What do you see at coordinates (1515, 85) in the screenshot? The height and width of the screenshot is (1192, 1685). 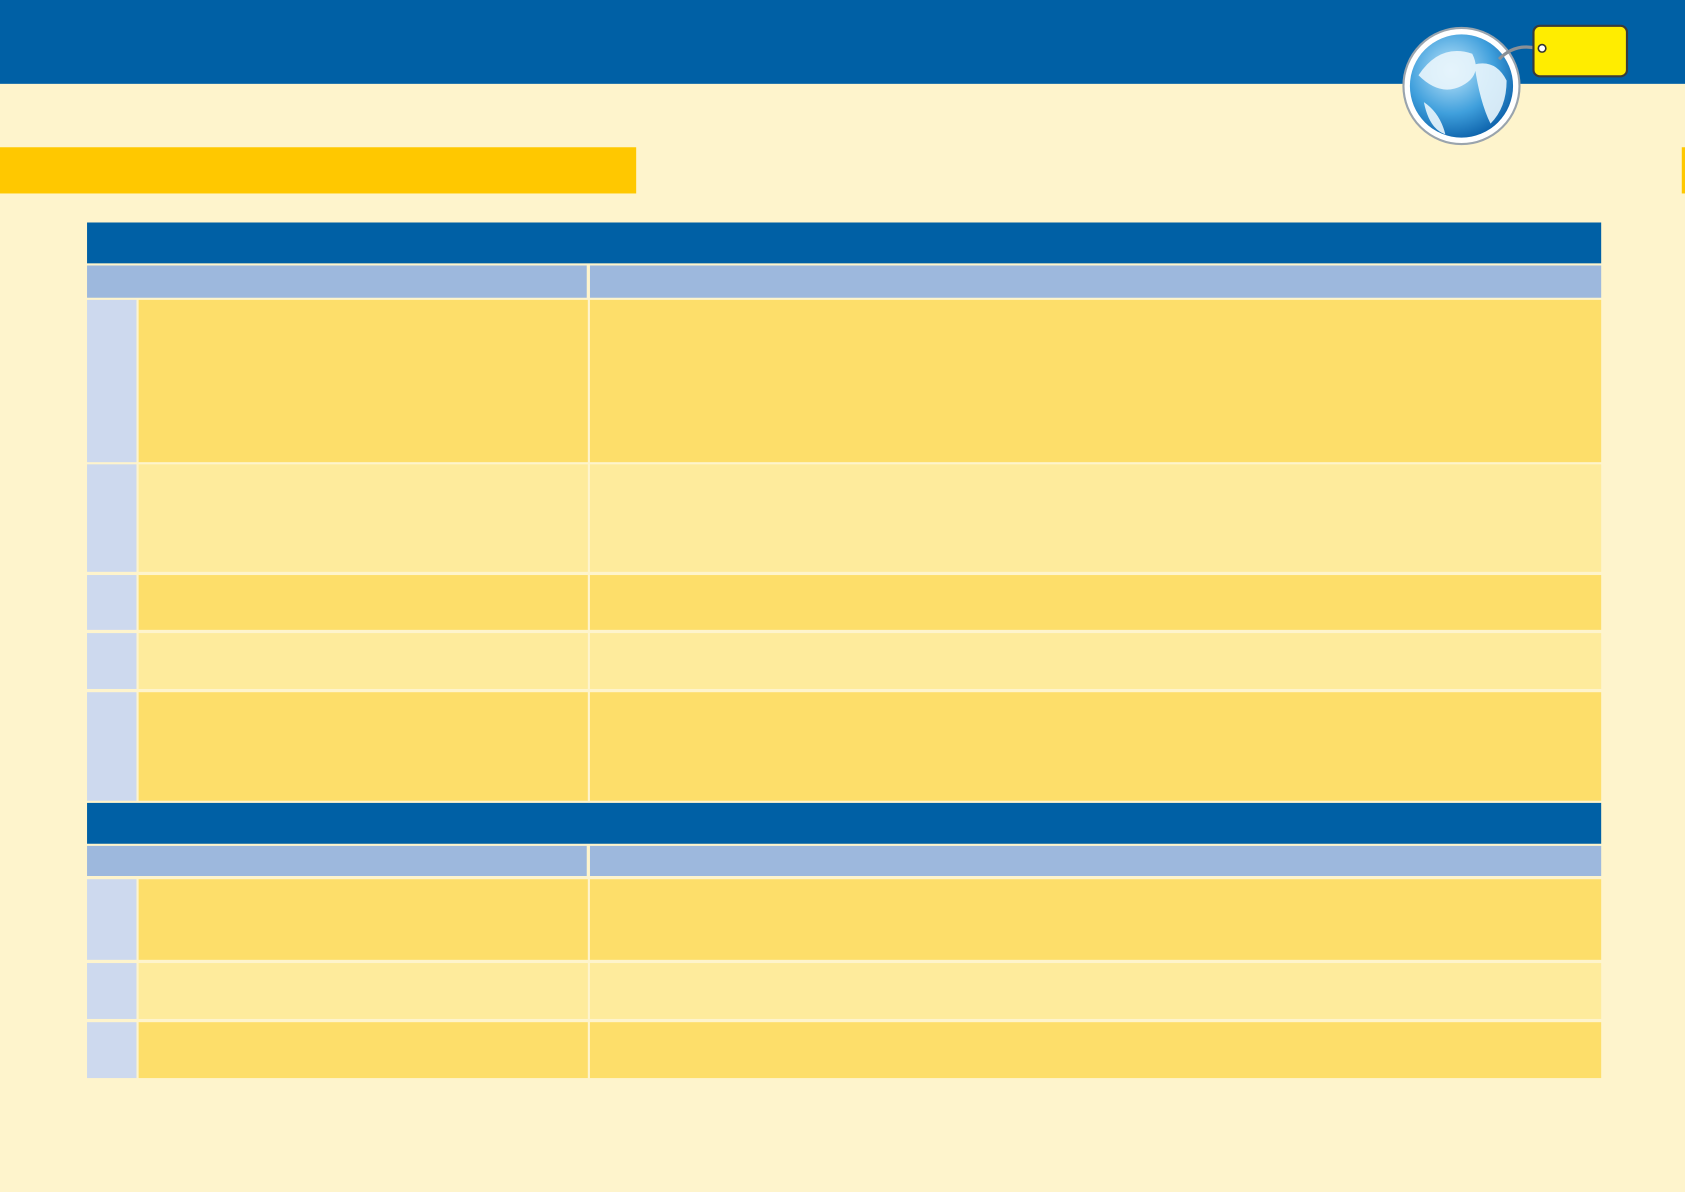 I see `globe-badge` at bounding box center [1515, 85].